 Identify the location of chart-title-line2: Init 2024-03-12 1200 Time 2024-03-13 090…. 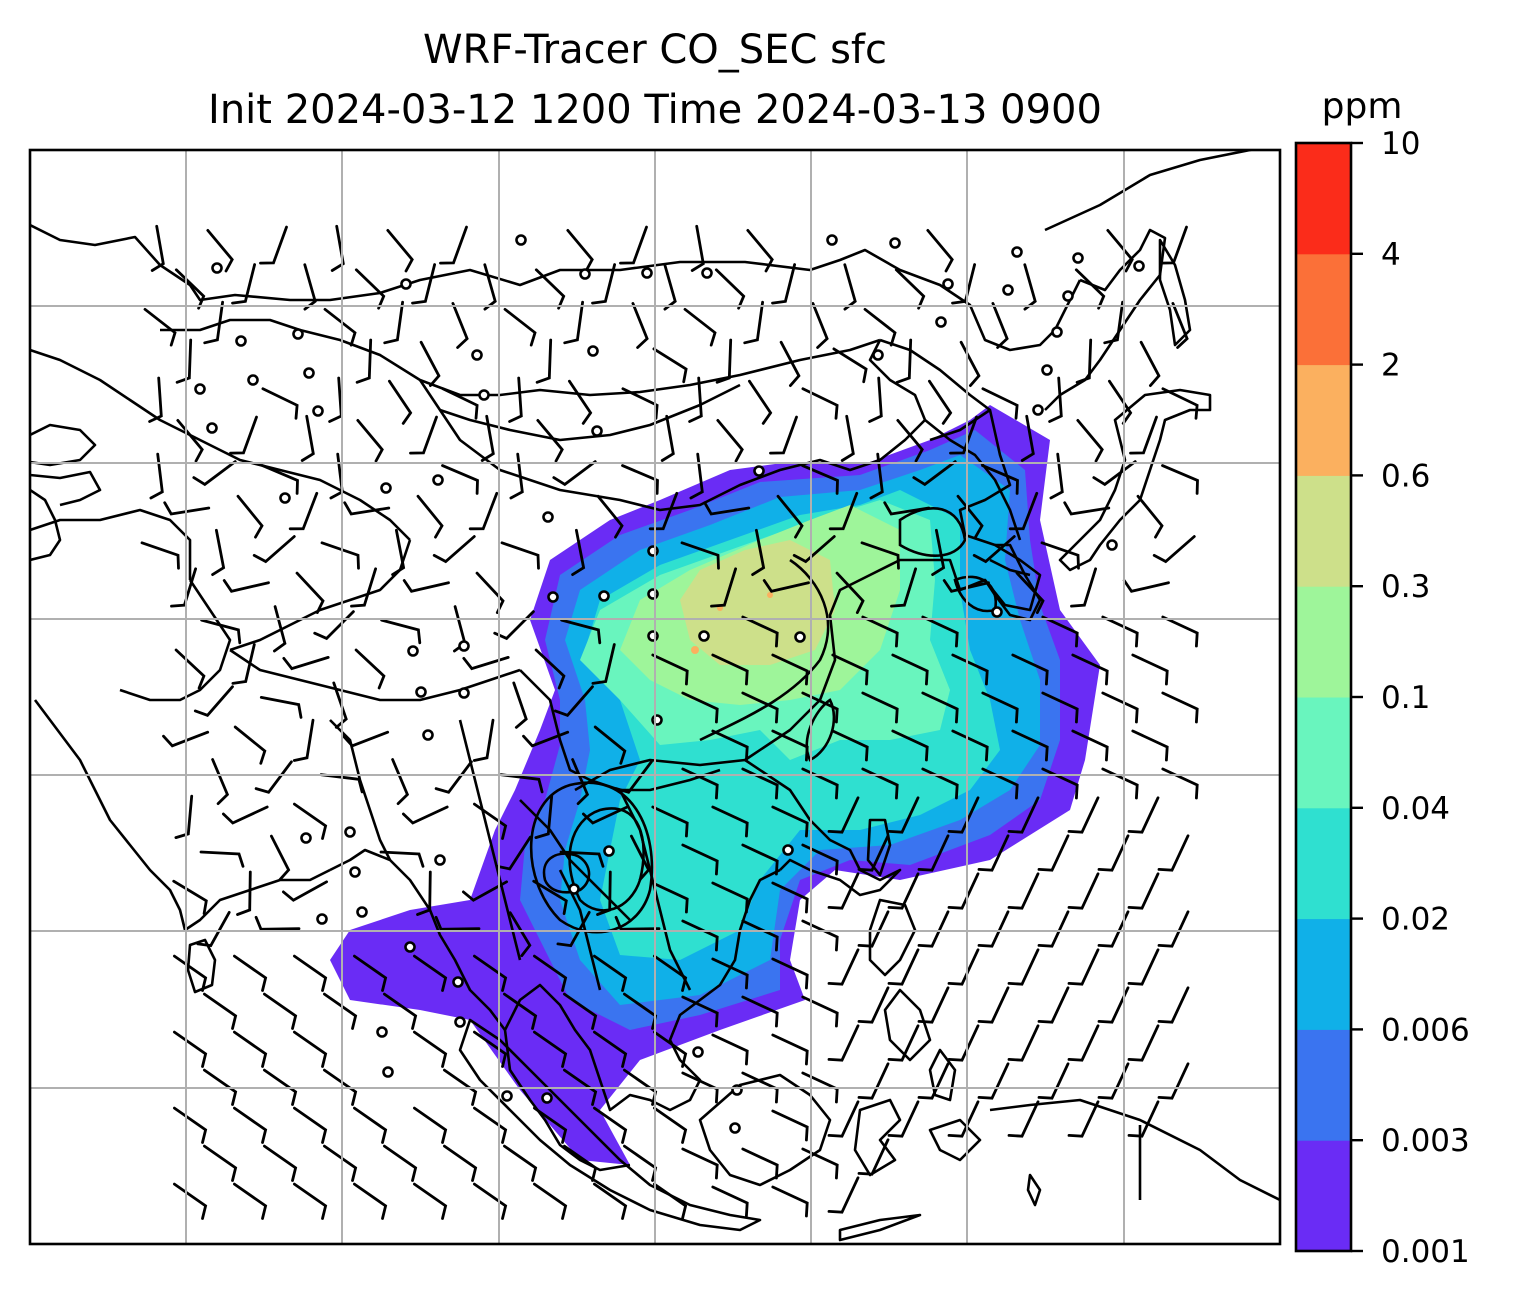
(655, 110).